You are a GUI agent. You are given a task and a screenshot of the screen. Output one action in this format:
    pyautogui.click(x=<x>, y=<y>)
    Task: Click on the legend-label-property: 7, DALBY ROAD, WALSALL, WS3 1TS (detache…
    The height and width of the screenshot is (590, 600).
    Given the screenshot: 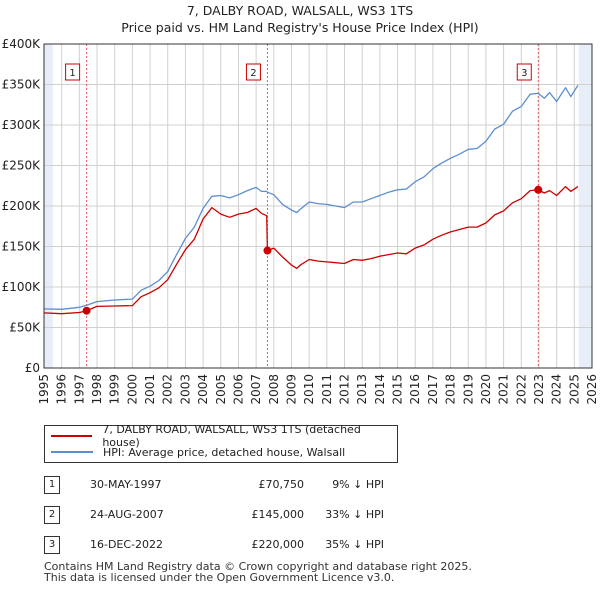 What is the action you would take?
    pyautogui.click(x=231, y=436)
    